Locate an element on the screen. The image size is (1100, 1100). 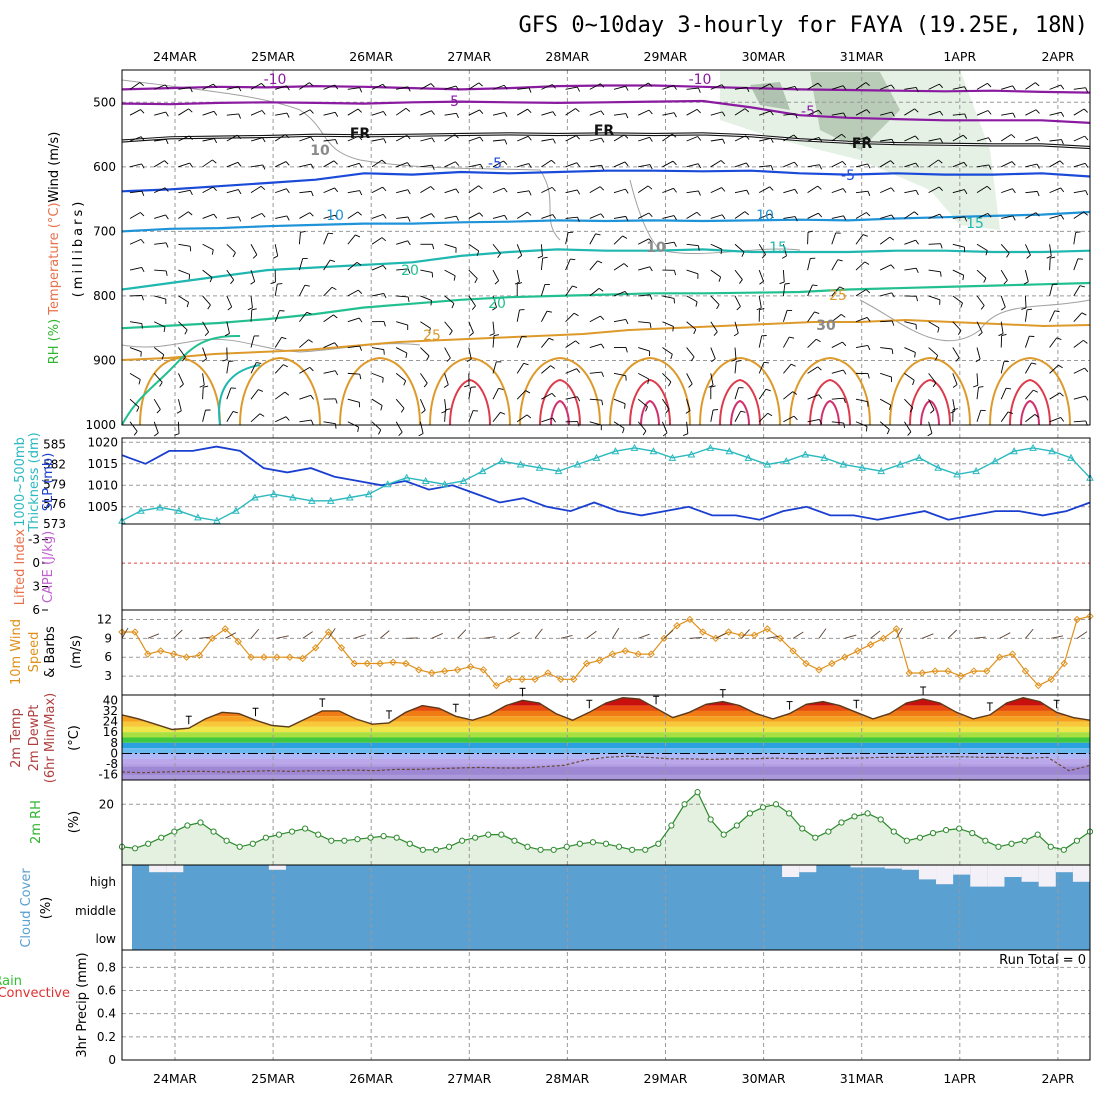
slp-tick-label: 1005 is located at coordinates (102, 507).